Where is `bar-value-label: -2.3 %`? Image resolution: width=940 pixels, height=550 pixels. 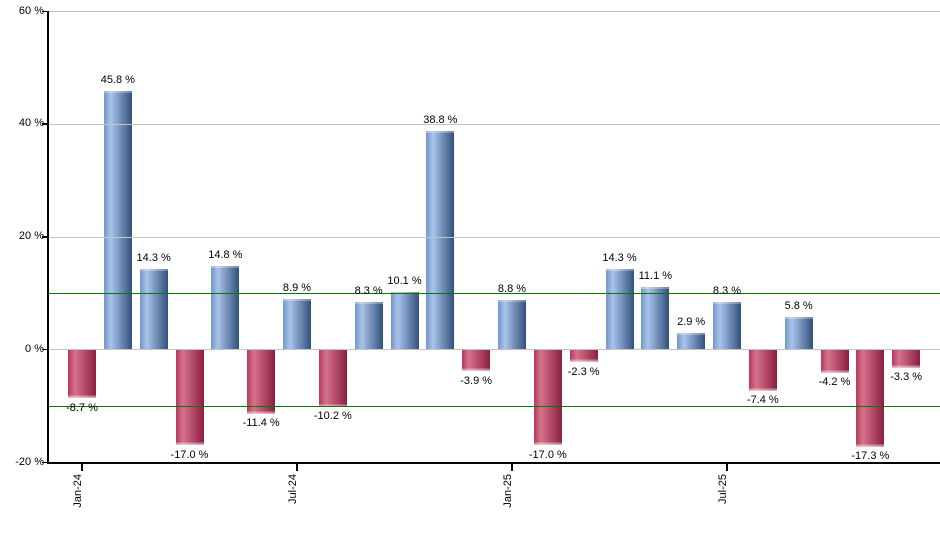 bar-value-label: -2.3 % is located at coordinates (583, 371).